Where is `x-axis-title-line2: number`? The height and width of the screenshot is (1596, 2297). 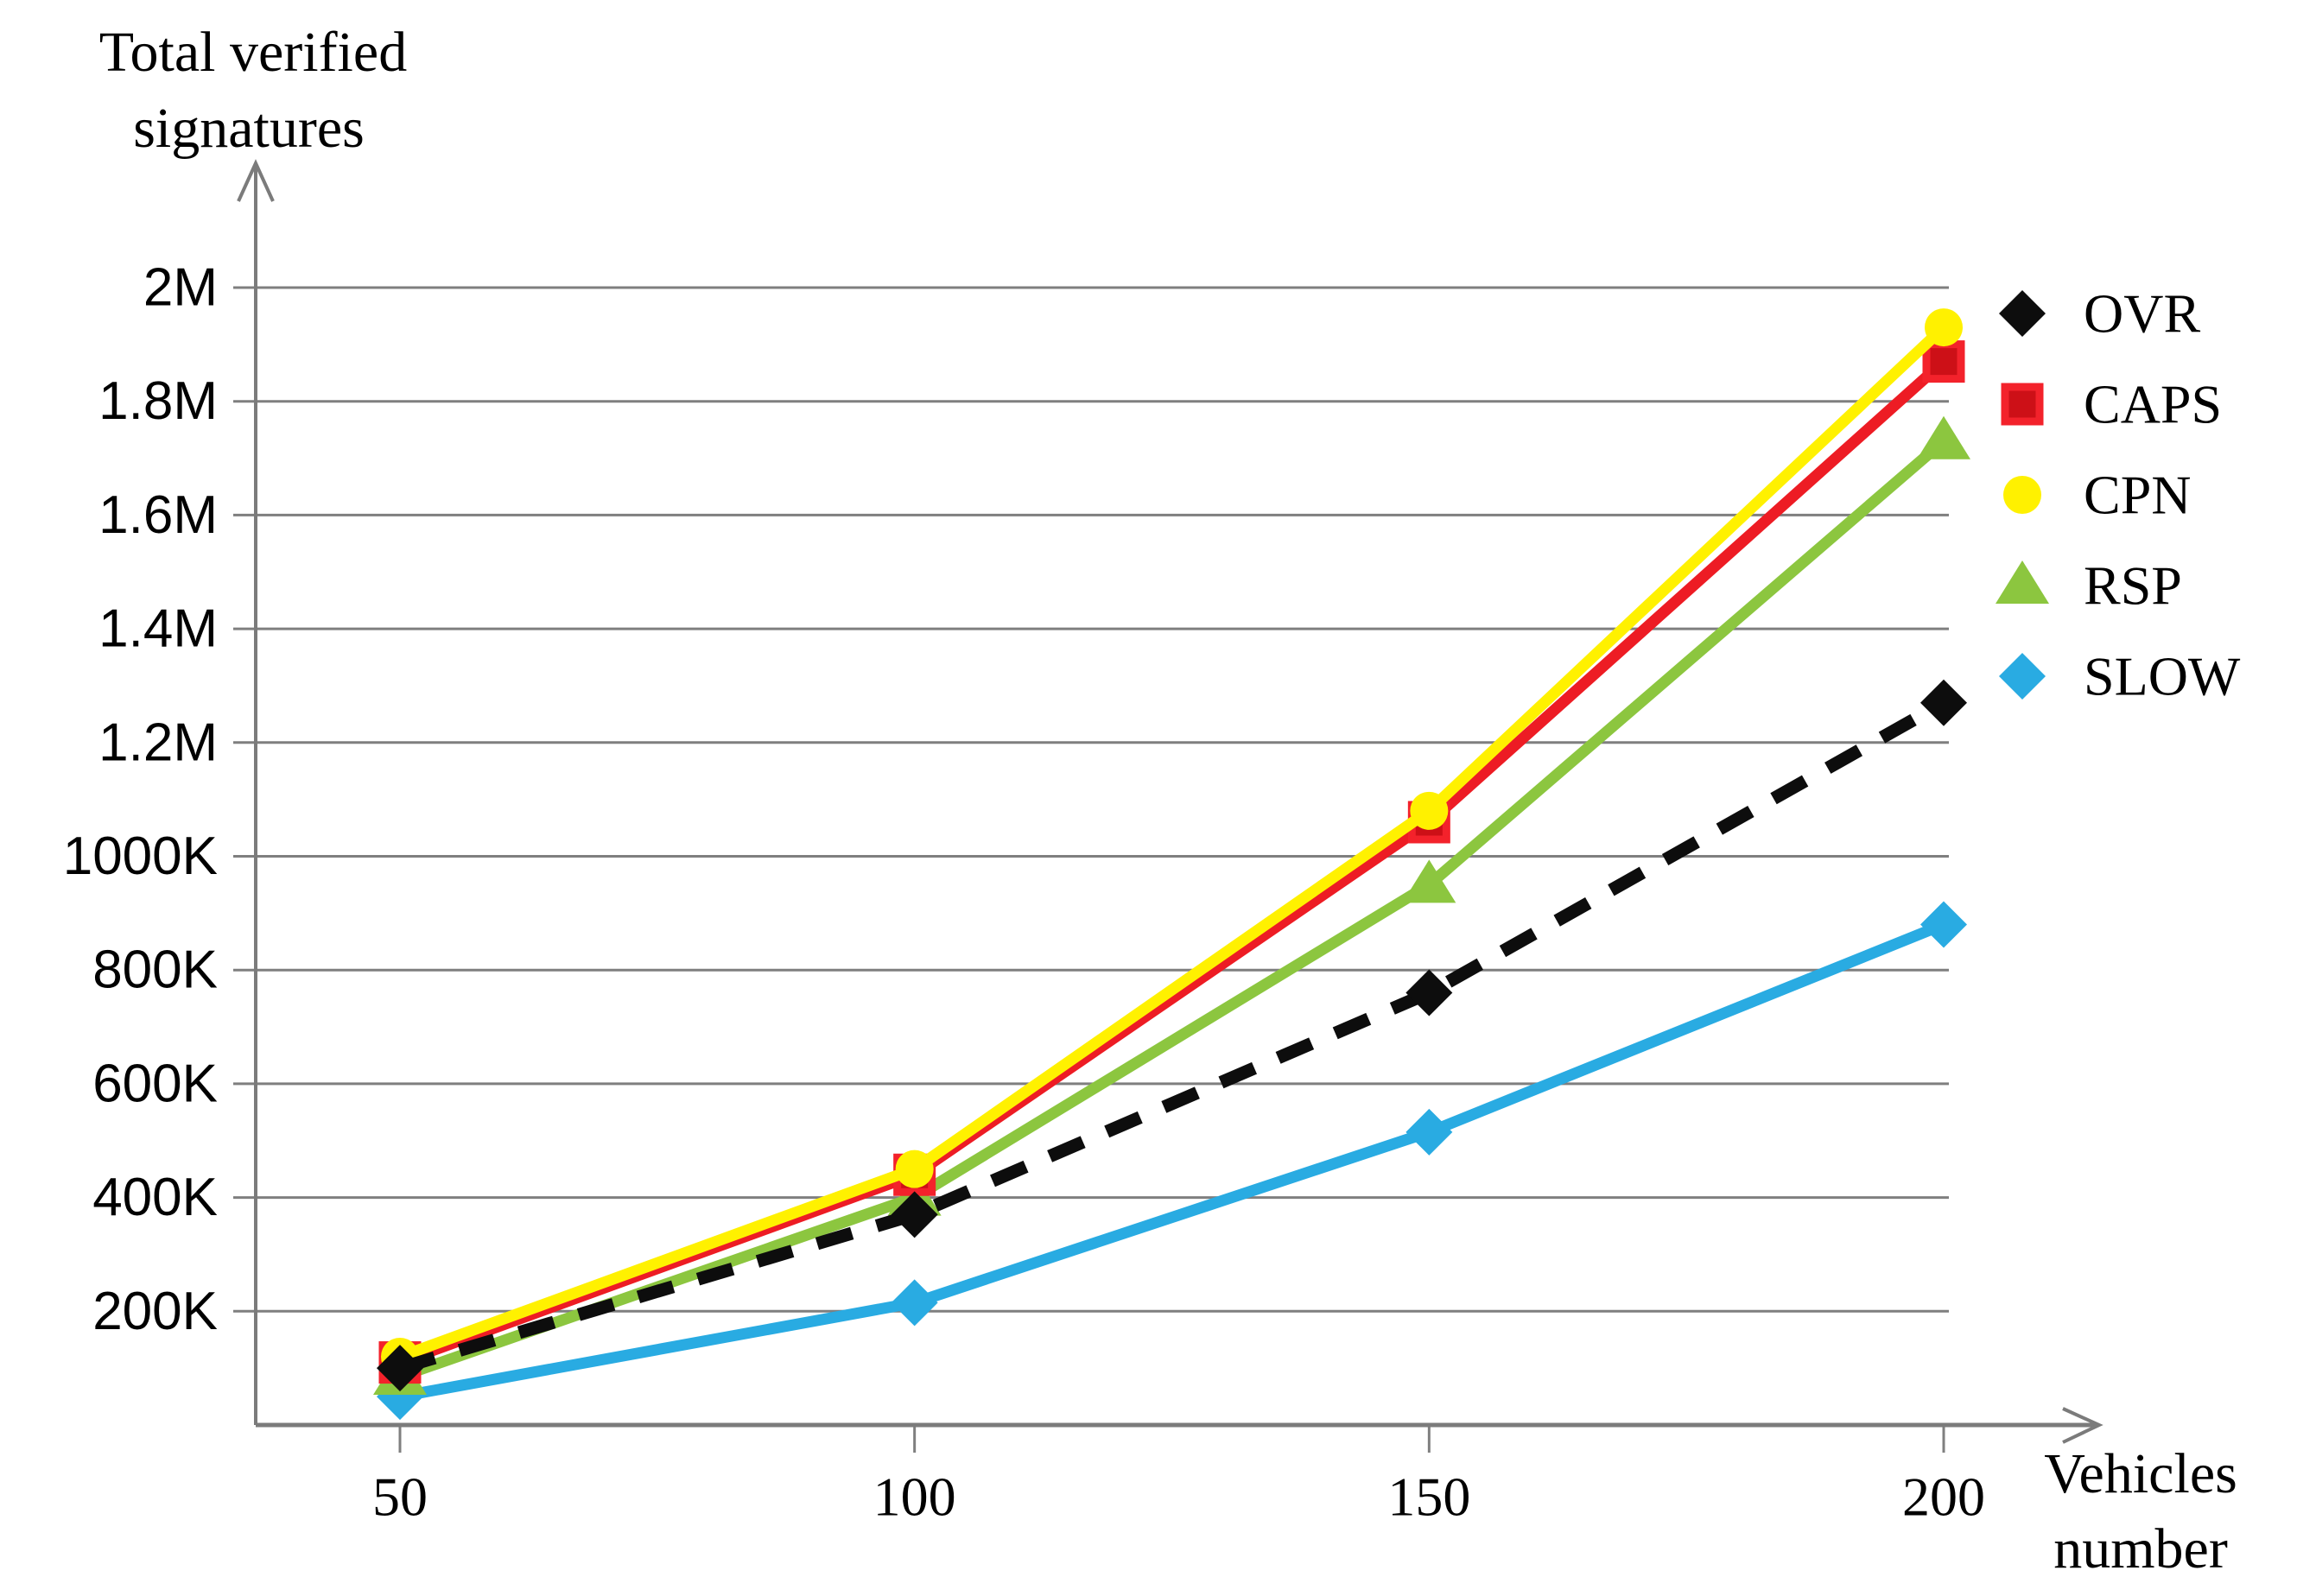 x-axis-title-line2: number is located at coordinates (2140, 1548).